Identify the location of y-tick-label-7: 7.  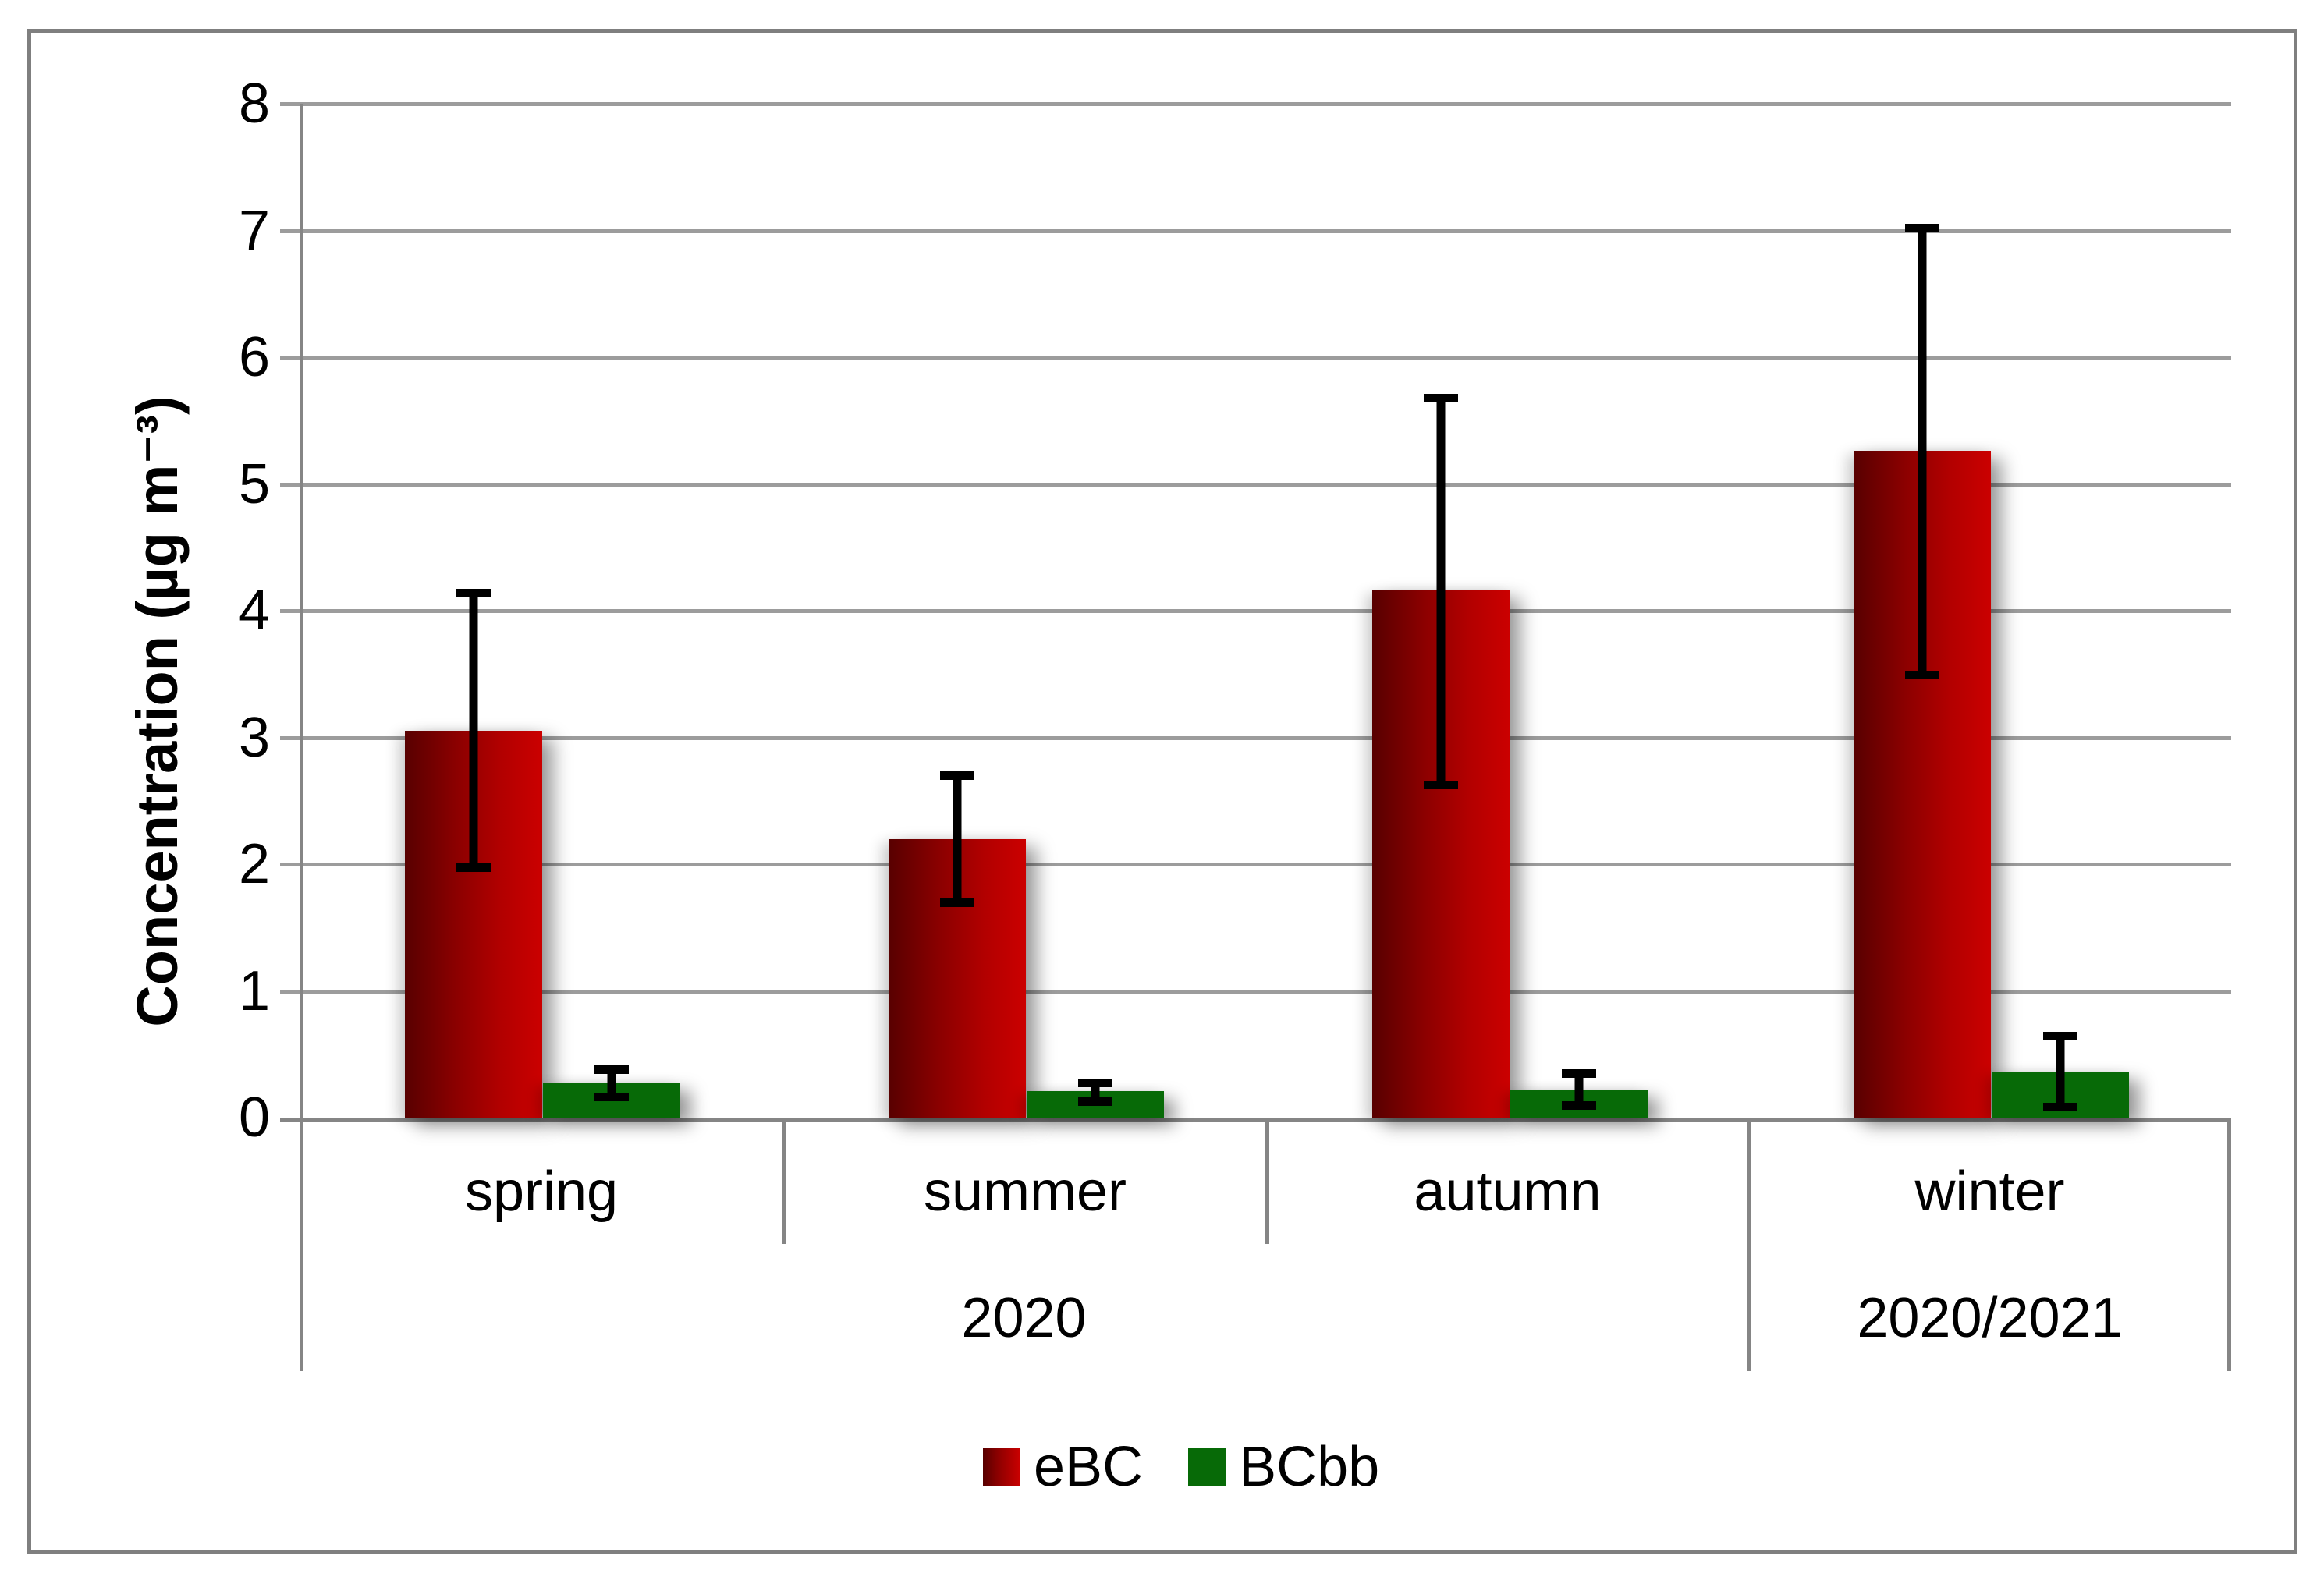
(254, 230).